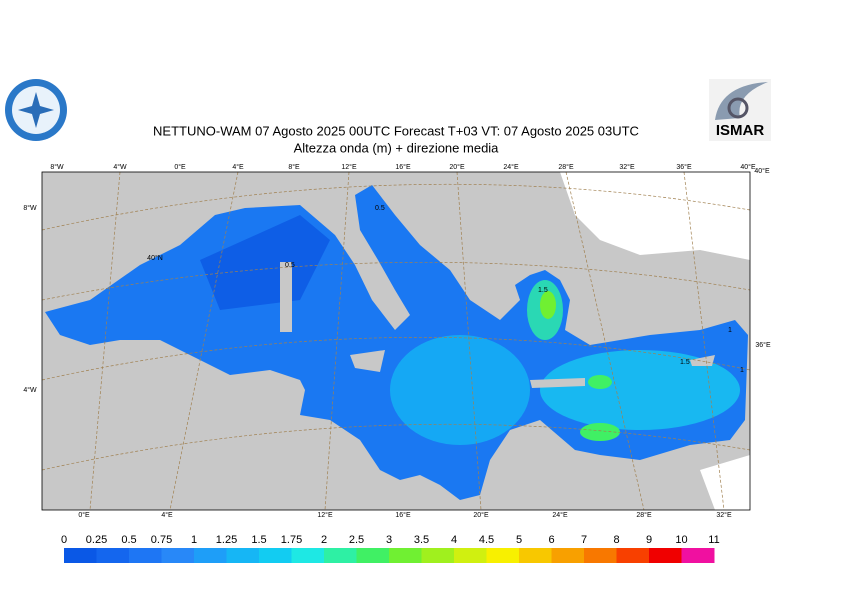 This screenshot has height=601, width=842. Describe the element at coordinates (64, 540) in the screenshot. I see `colorbar-label: 0` at that location.